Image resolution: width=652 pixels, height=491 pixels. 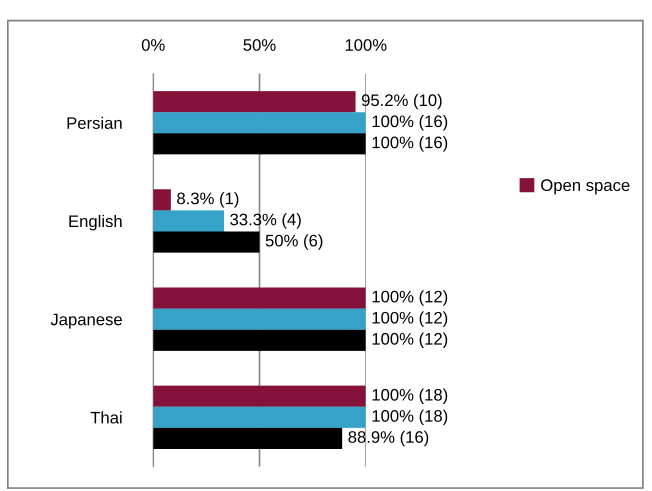 I want to click on x-tick-label: 100%, so click(x=366, y=45).